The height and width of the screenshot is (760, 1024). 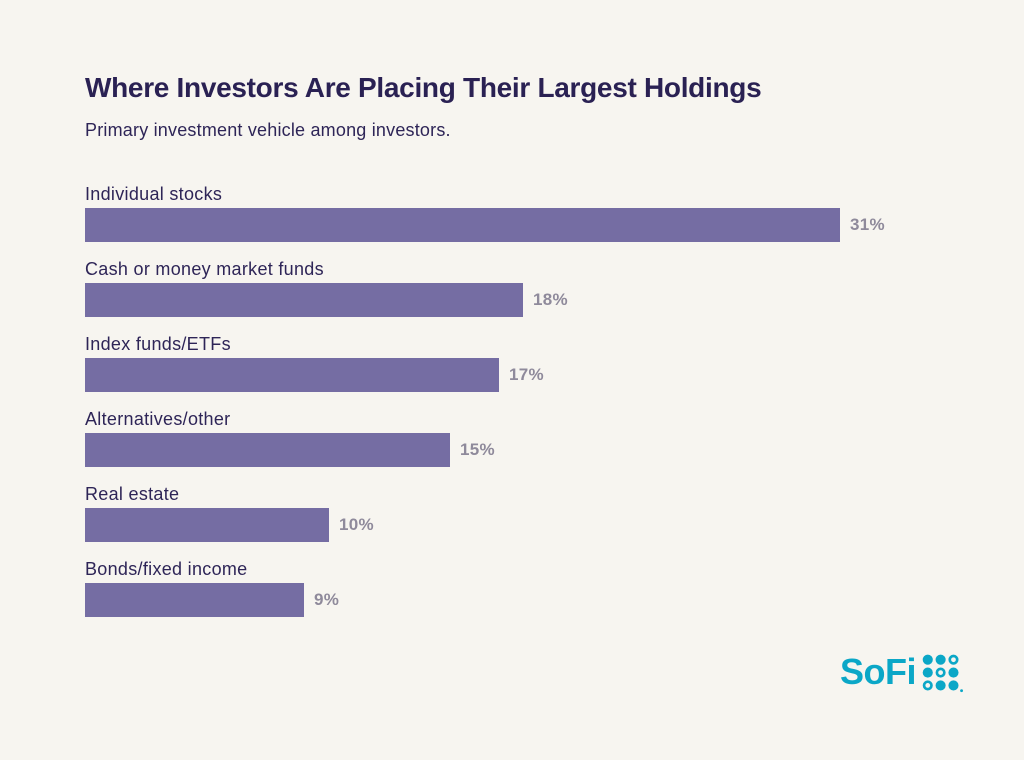 I want to click on bar-row: Cash or money market funds 18%, so click(x=525, y=288).